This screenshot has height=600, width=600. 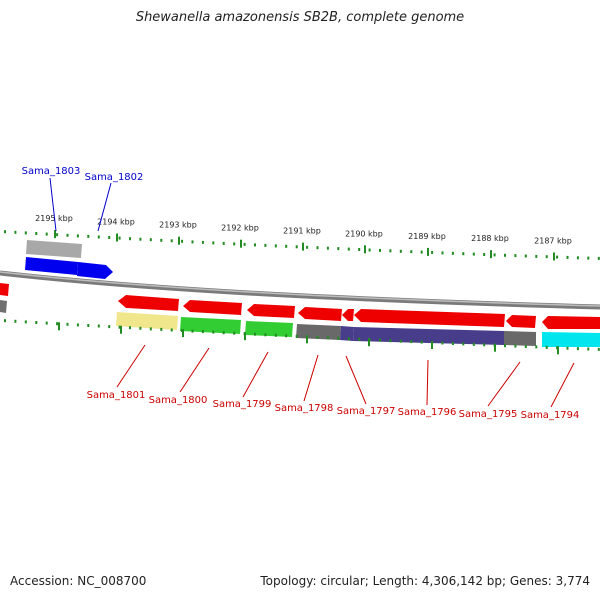 What do you see at coordinates (427, 236) in the screenshot?
I see `scale-label: 2189 kbp` at bounding box center [427, 236].